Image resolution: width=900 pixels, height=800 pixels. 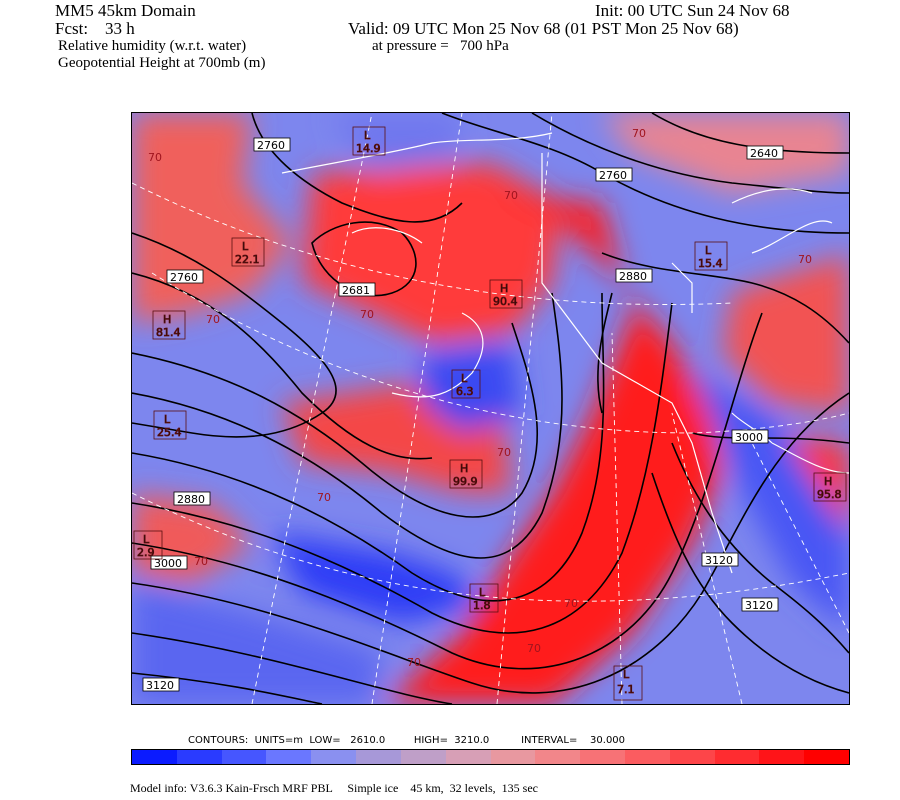 I want to click on forecast-hour: Fcst: 33 h, so click(x=95, y=28).